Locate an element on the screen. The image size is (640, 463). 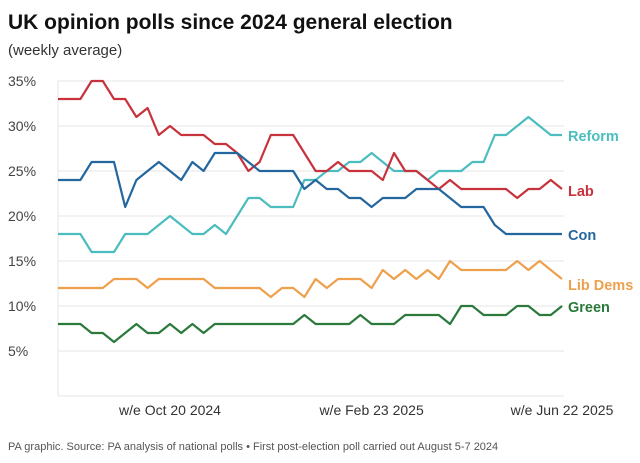
series-label: Lib Dems is located at coordinates (600, 286).